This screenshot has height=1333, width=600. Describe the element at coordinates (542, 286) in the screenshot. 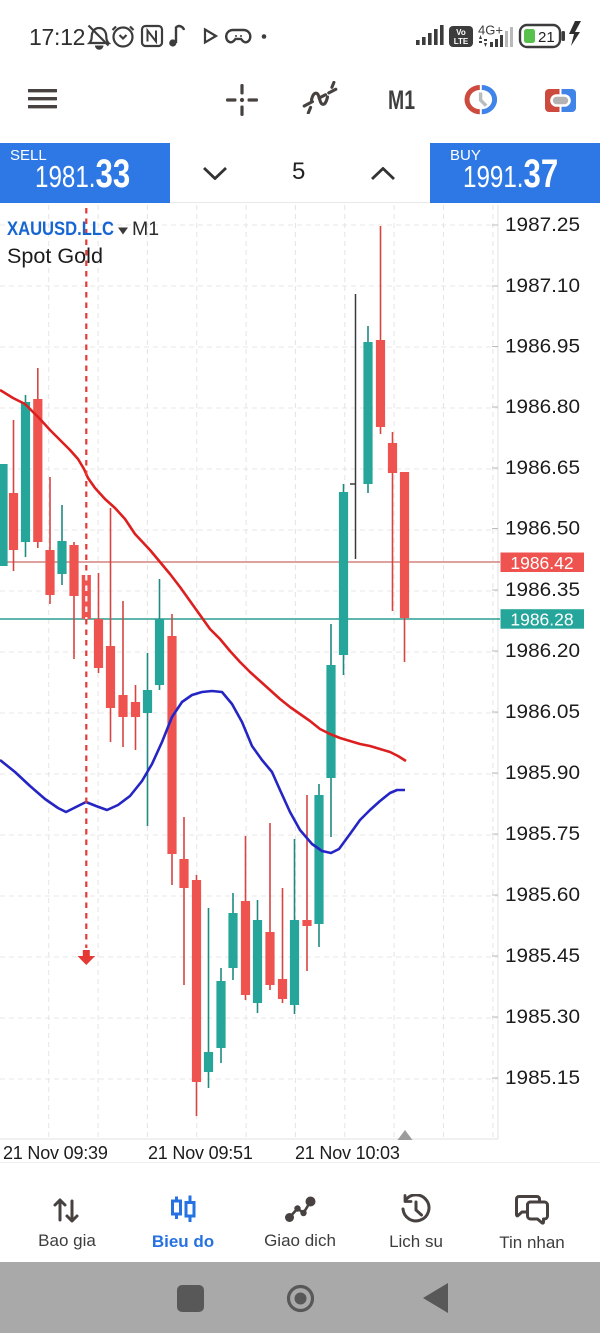

I see `svg-text: 1987.10` at that location.